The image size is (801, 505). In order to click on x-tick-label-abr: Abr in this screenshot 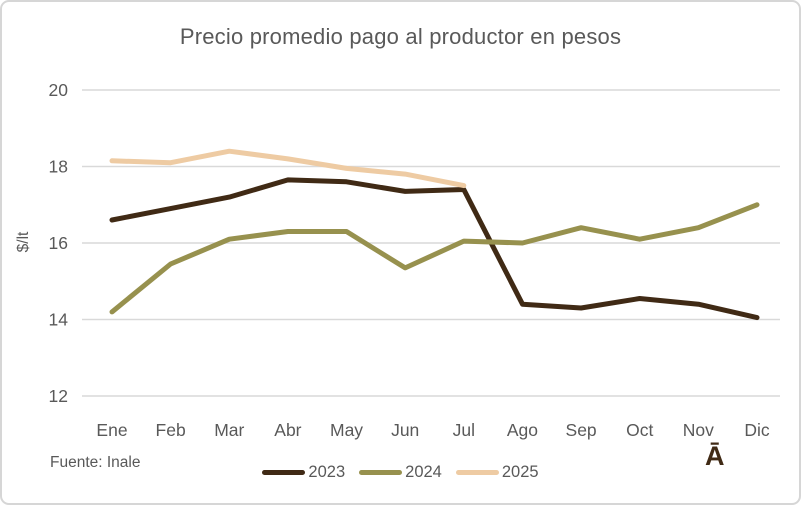, I will do `click(287, 430)`.